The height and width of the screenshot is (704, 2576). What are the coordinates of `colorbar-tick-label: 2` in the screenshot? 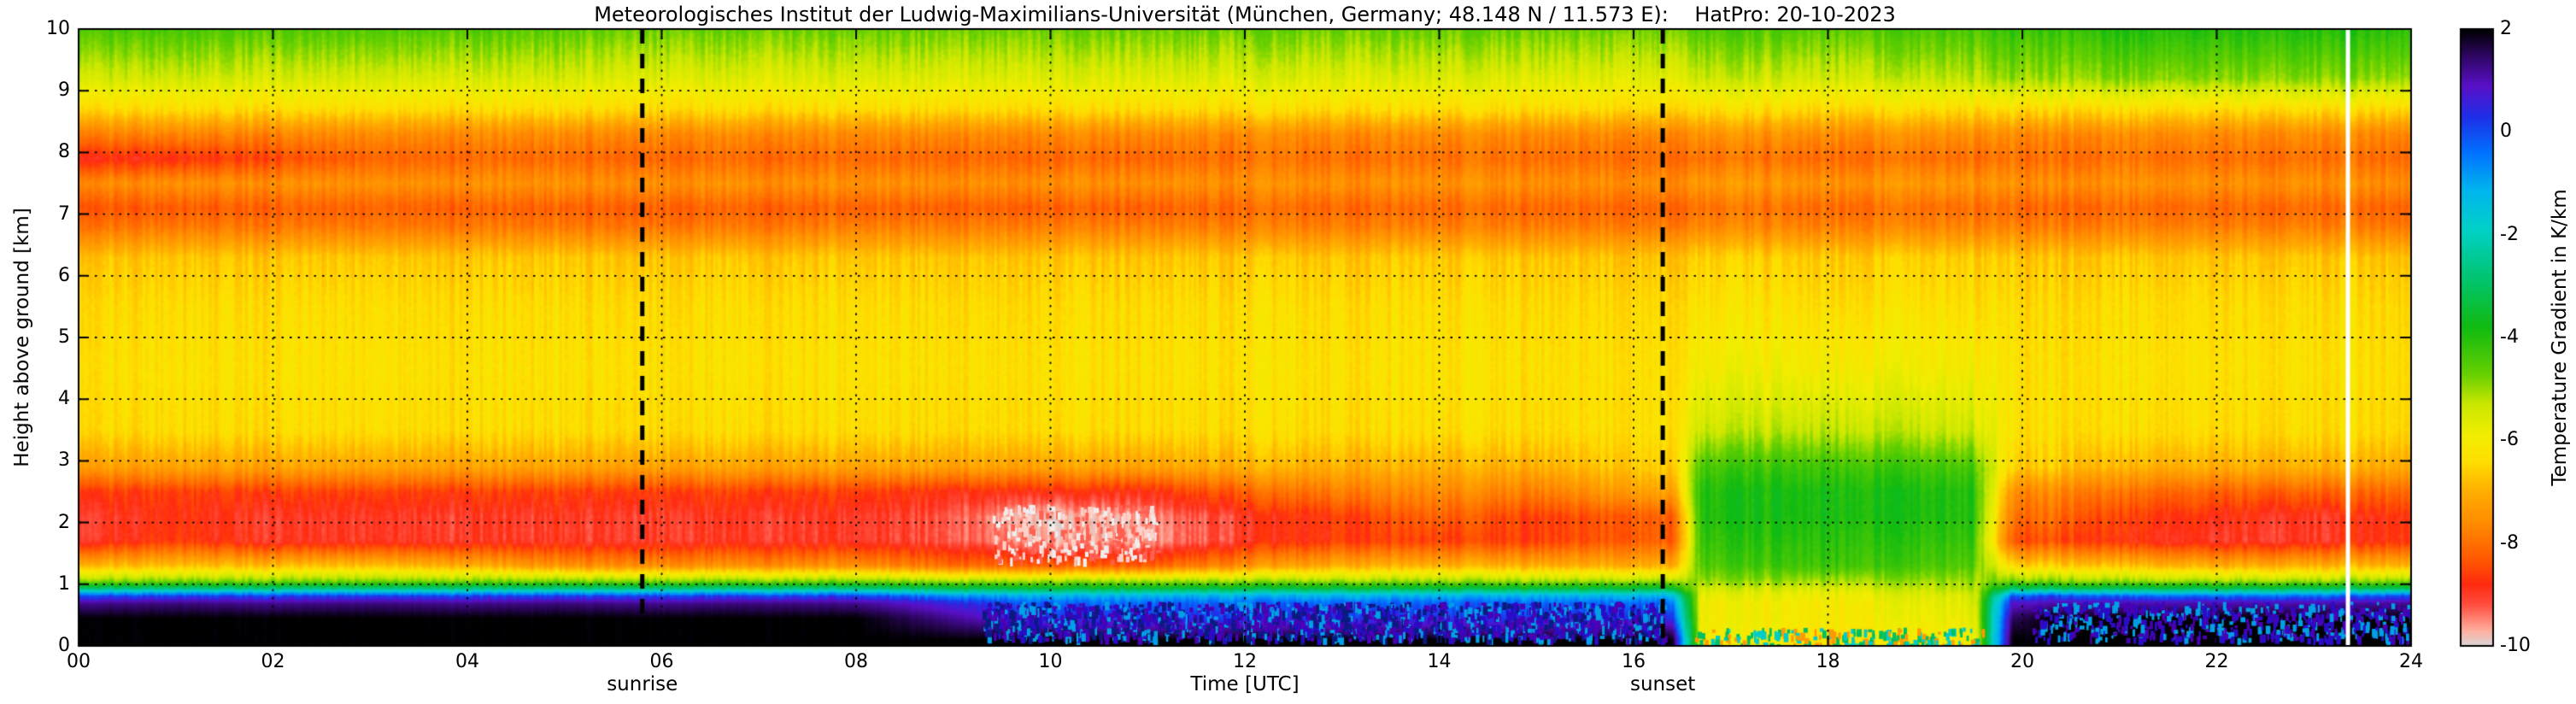 It's located at (2506, 28).